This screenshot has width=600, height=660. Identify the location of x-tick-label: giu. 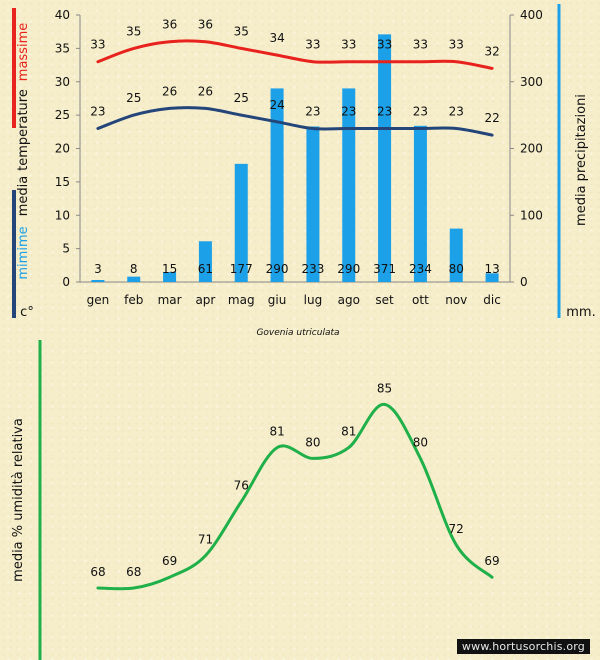
(277, 300).